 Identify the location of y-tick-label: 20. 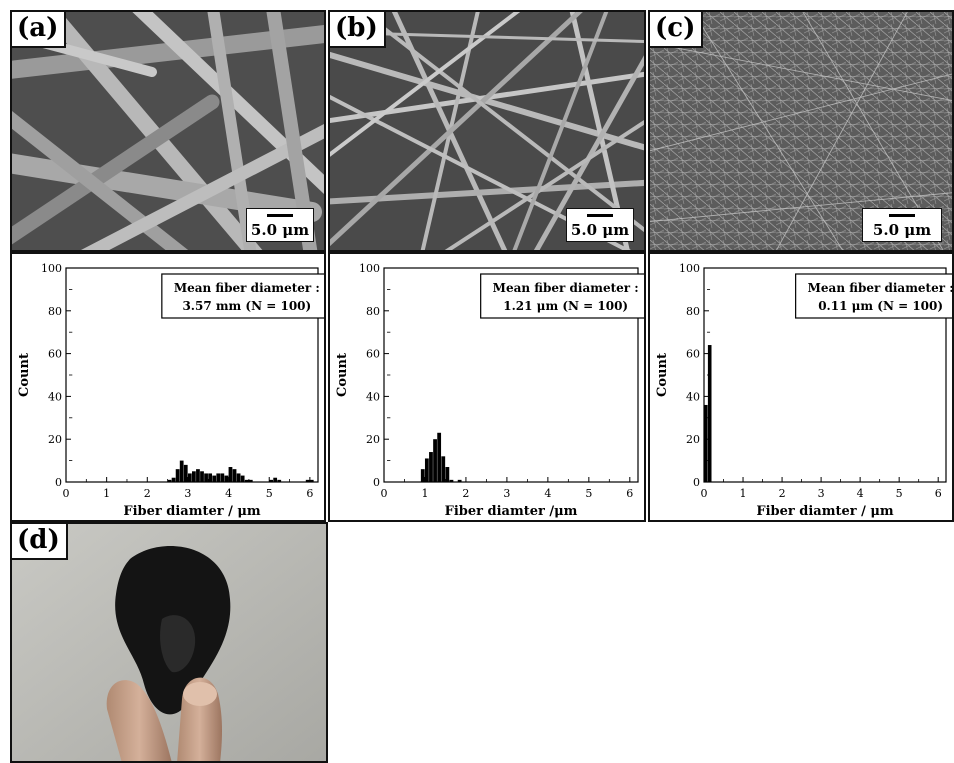
(693, 439).